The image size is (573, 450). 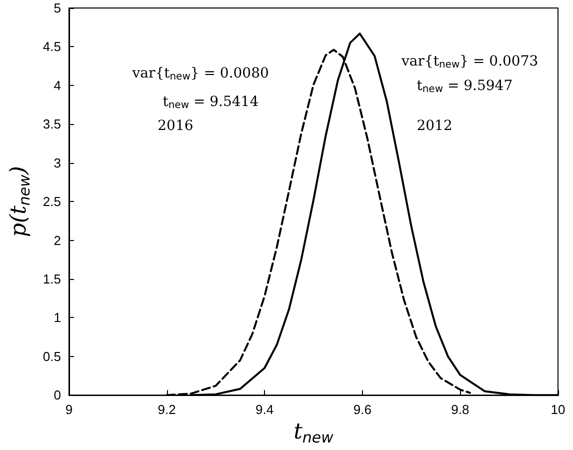 What do you see at coordinates (57, 318) in the screenshot?
I see `y-tick-label: 1` at bounding box center [57, 318].